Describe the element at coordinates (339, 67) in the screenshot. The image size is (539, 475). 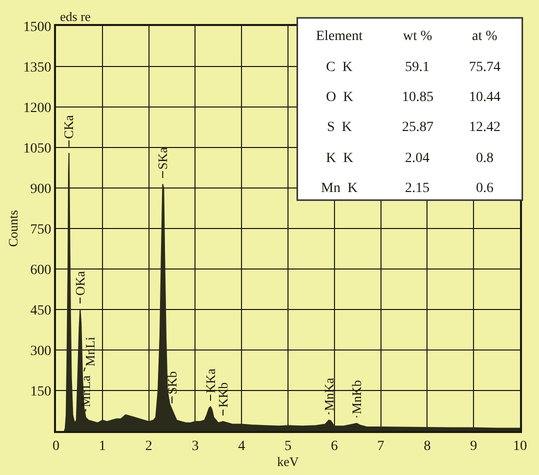
I see `annotation: C K` at that location.